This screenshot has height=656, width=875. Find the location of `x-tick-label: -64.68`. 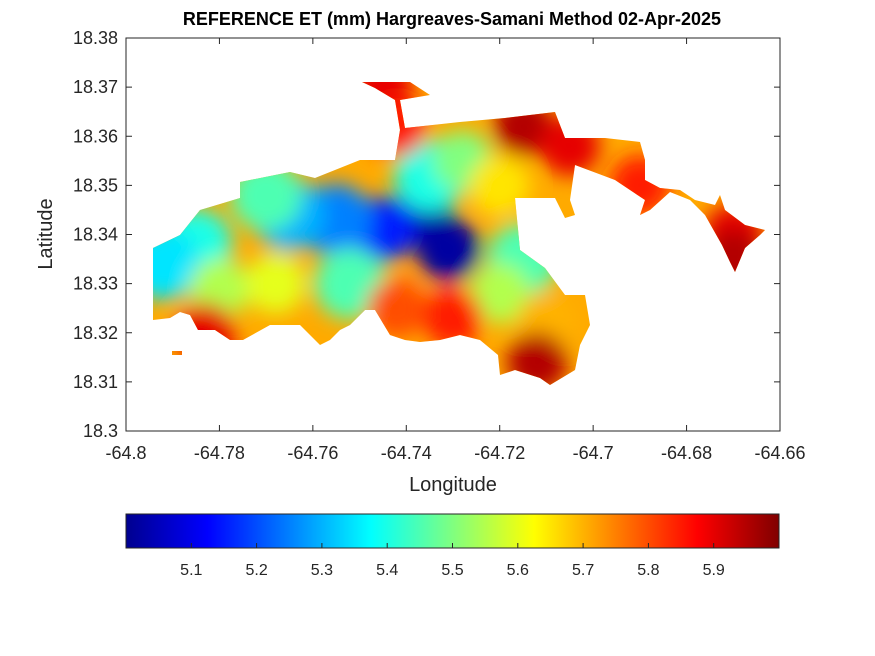

x-tick-label: -64.68 is located at coordinates (686, 453).